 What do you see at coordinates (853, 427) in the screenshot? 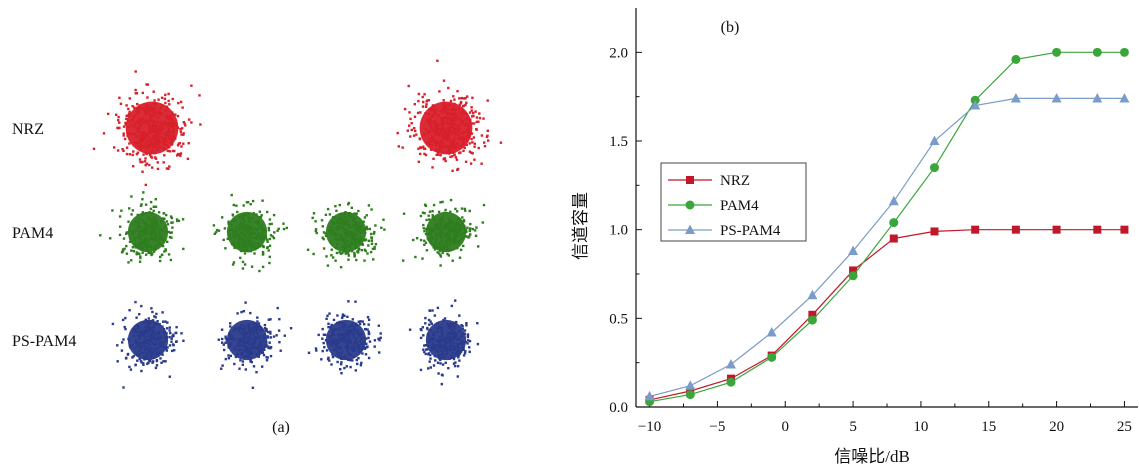
I see `x-tick-label: 5` at bounding box center [853, 427].